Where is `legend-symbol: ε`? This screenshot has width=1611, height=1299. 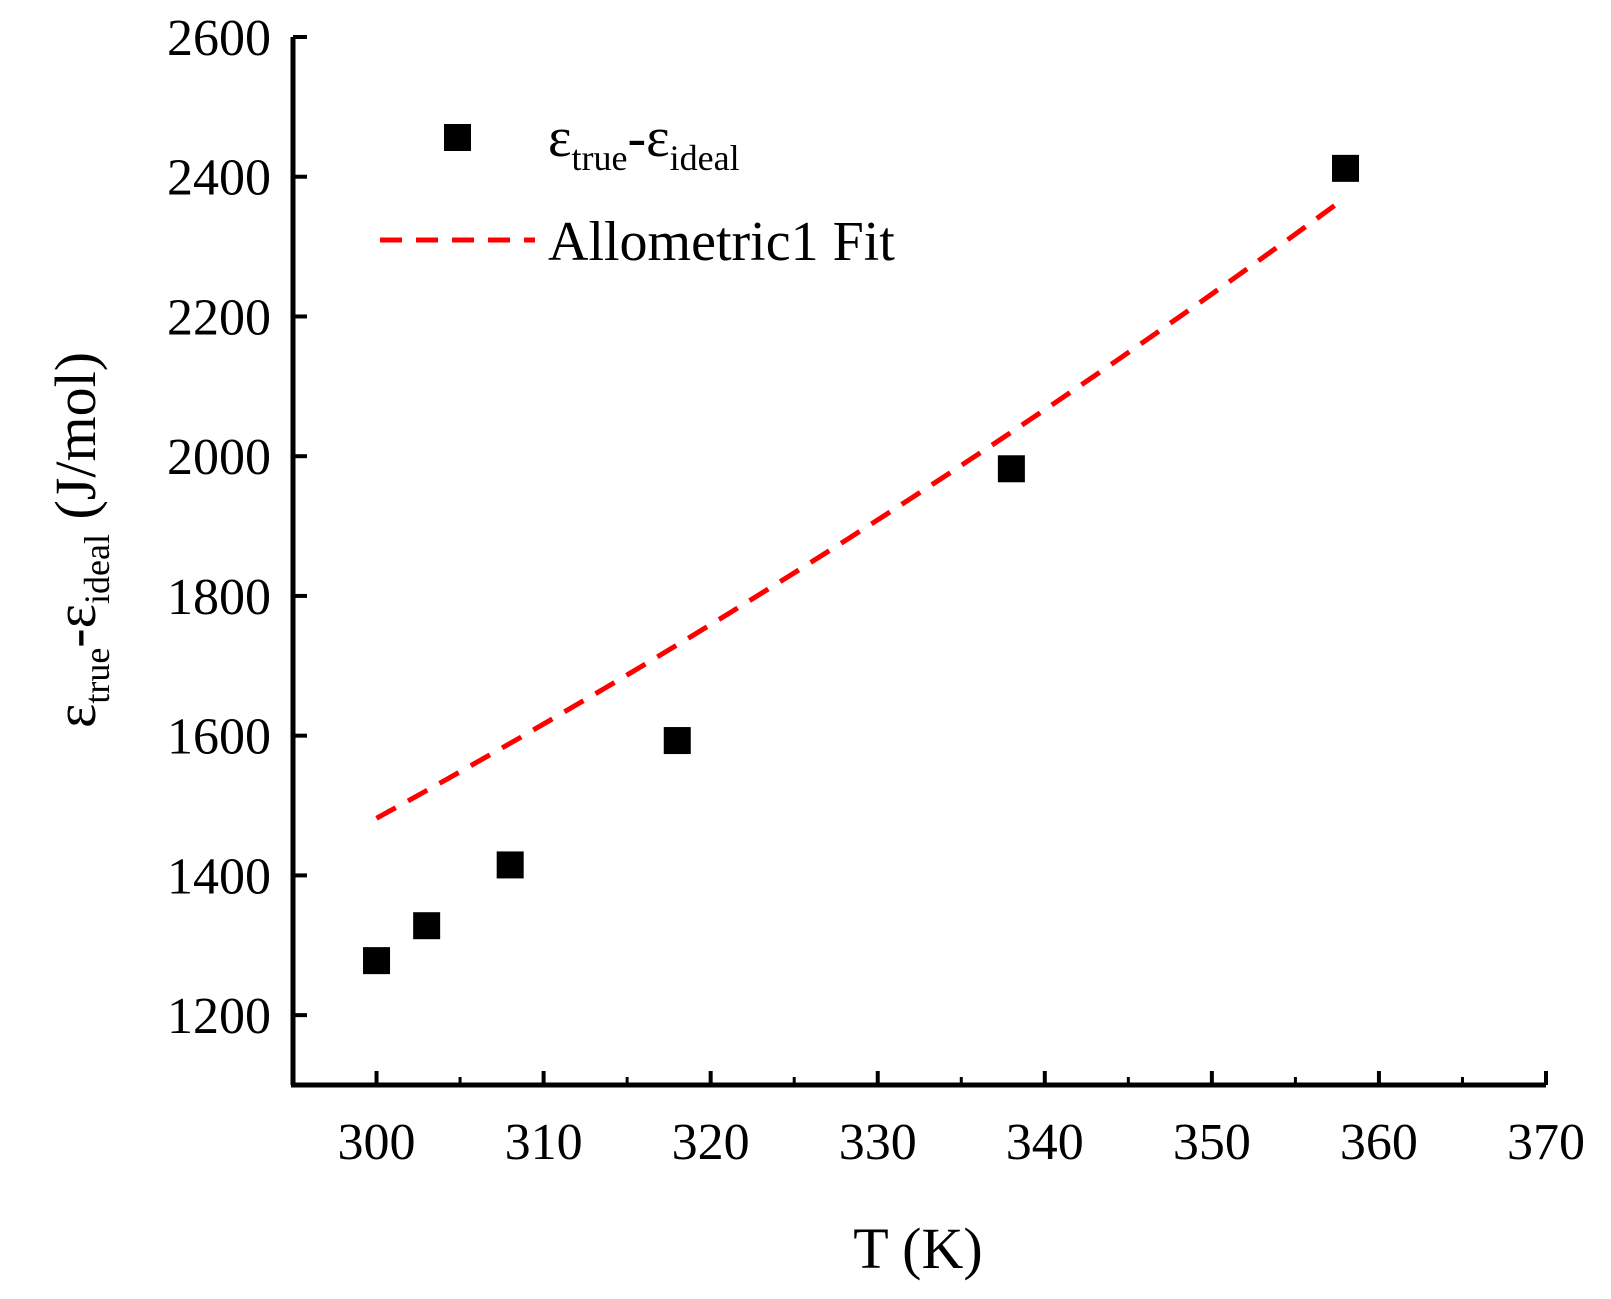
legend-symbol: ε is located at coordinates (560, 138).